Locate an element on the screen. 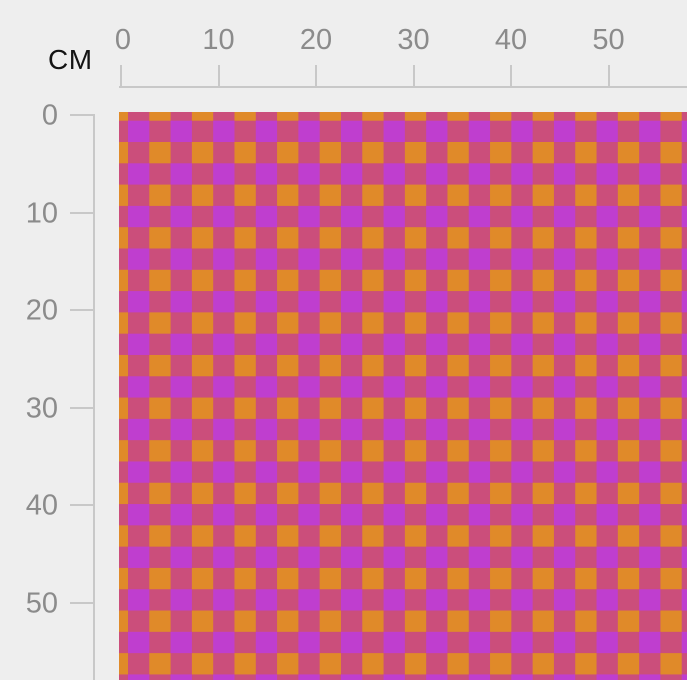  unit-label: CM is located at coordinates (70, 59).